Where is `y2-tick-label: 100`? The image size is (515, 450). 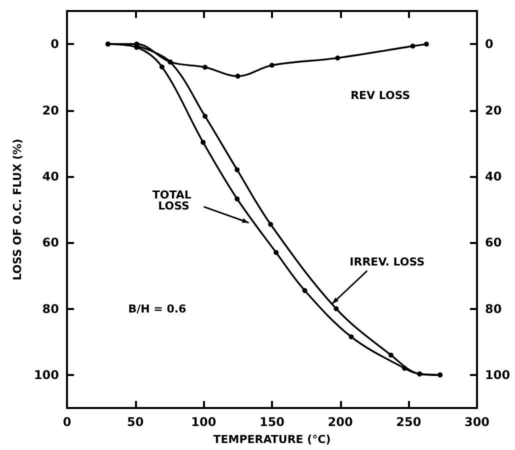 y2-tick-label: 100 is located at coordinates (497, 375).